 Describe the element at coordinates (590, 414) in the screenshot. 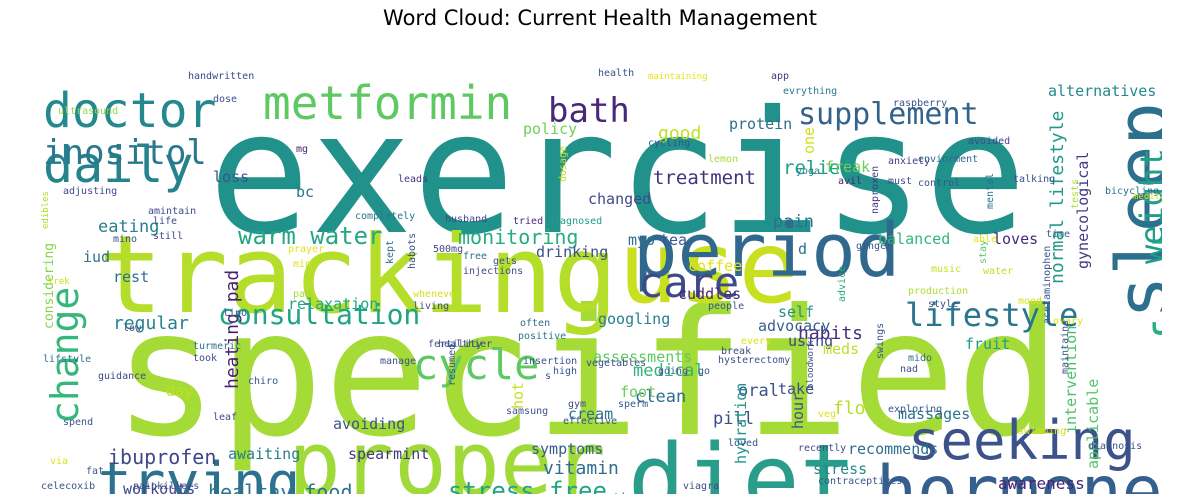

I see `word-59: cream` at that location.